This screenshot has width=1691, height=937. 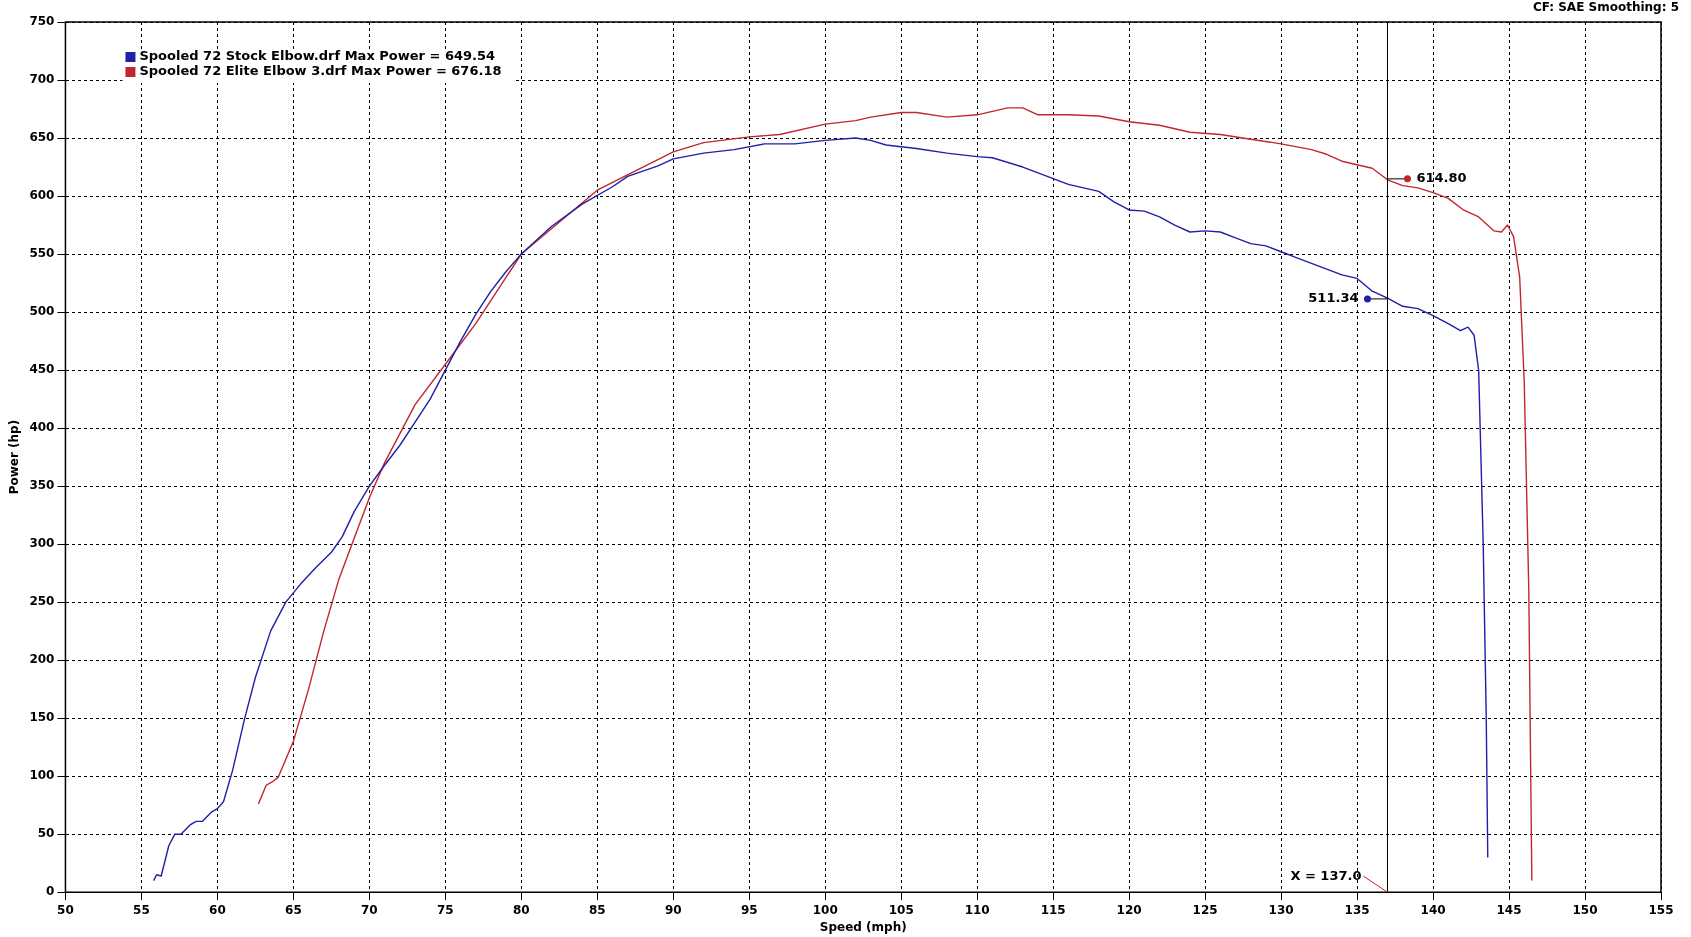 I want to click on x-tick-label: 95, so click(x=749, y=909).